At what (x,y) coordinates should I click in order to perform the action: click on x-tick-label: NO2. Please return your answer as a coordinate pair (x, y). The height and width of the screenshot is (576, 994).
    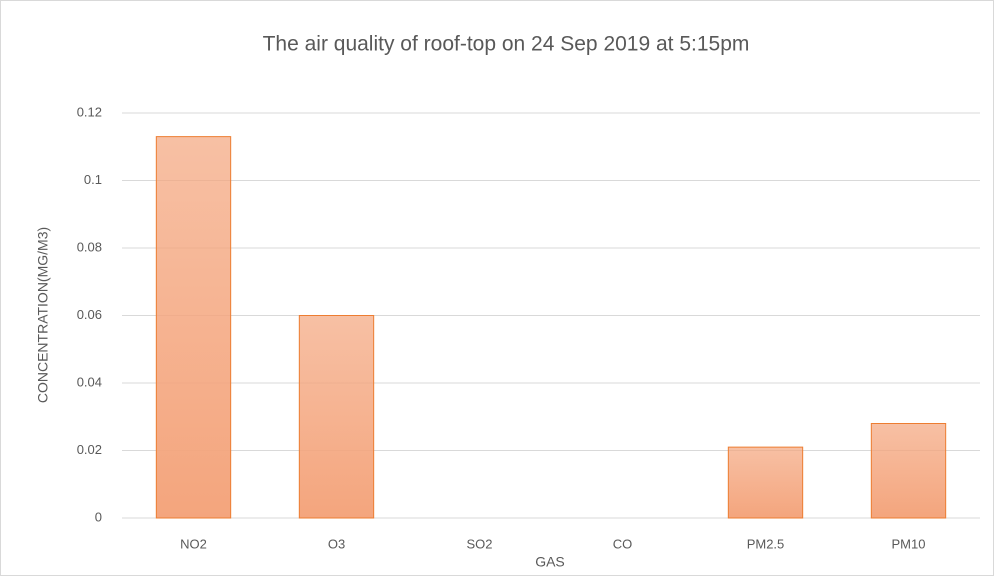
    Looking at the image, I should click on (193, 543).